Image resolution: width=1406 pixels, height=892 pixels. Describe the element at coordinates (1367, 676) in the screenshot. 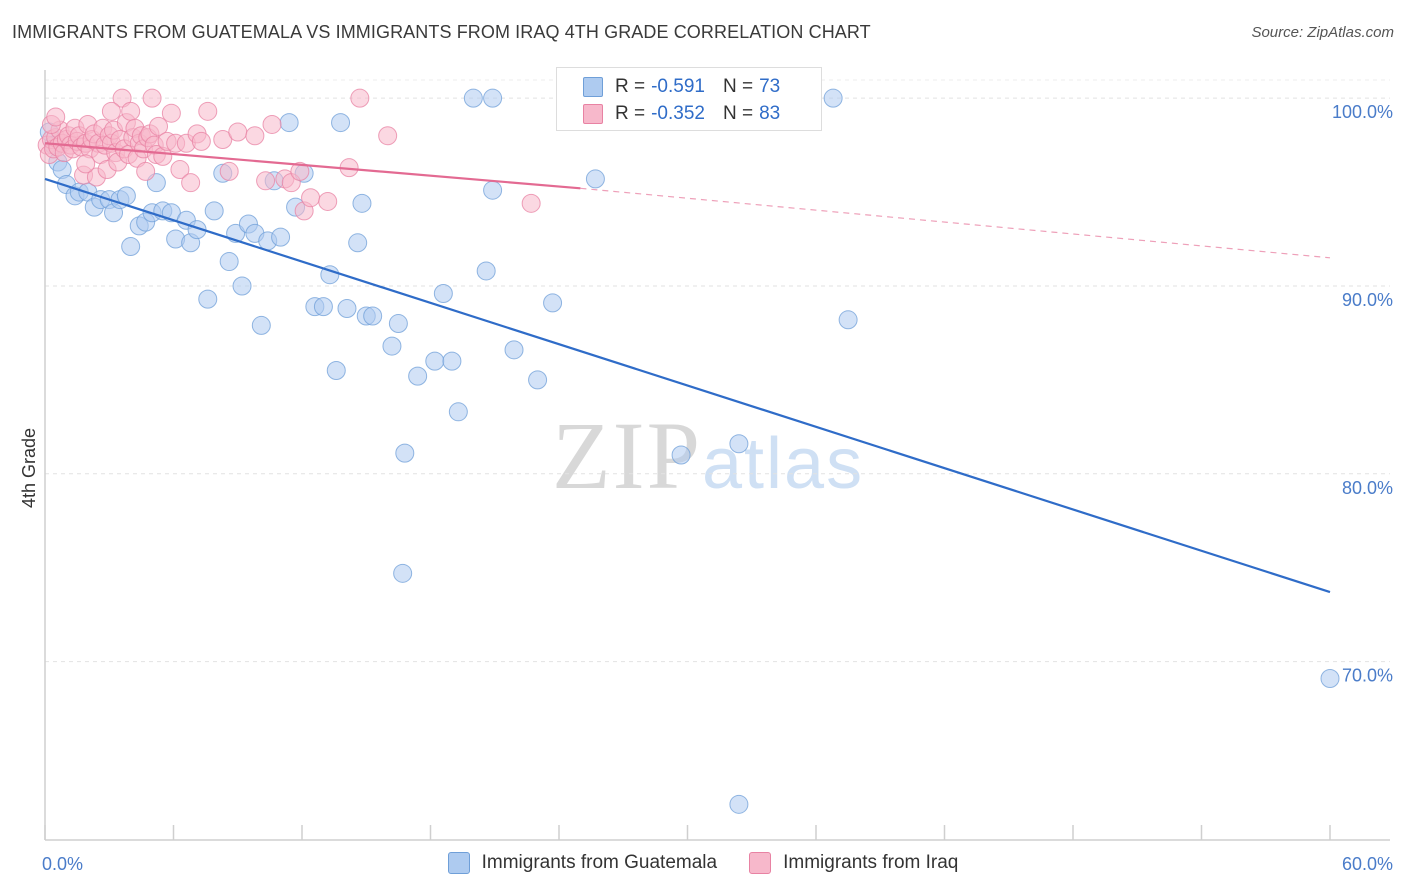

I see `y-tick-label: 70.0%` at that location.